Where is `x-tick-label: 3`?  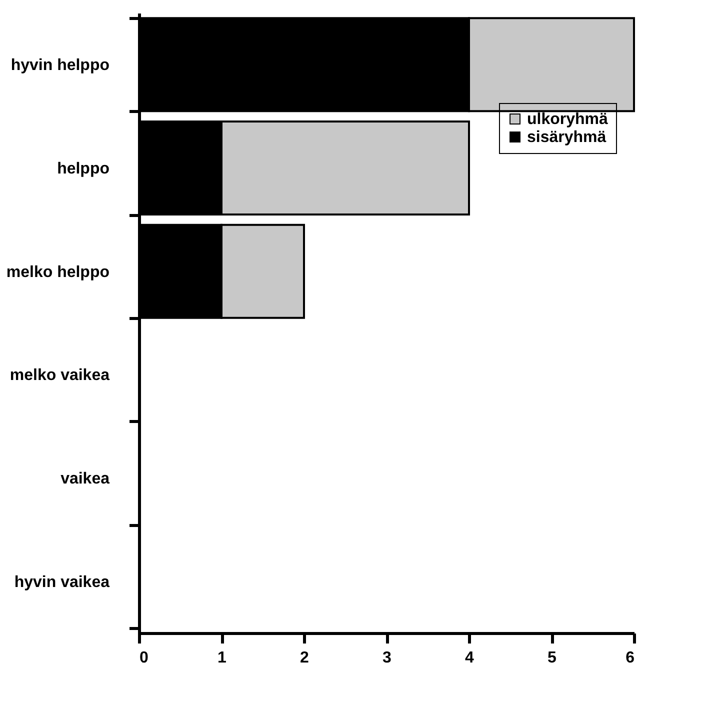
x-tick-label: 3 is located at coordinates (387, 658).